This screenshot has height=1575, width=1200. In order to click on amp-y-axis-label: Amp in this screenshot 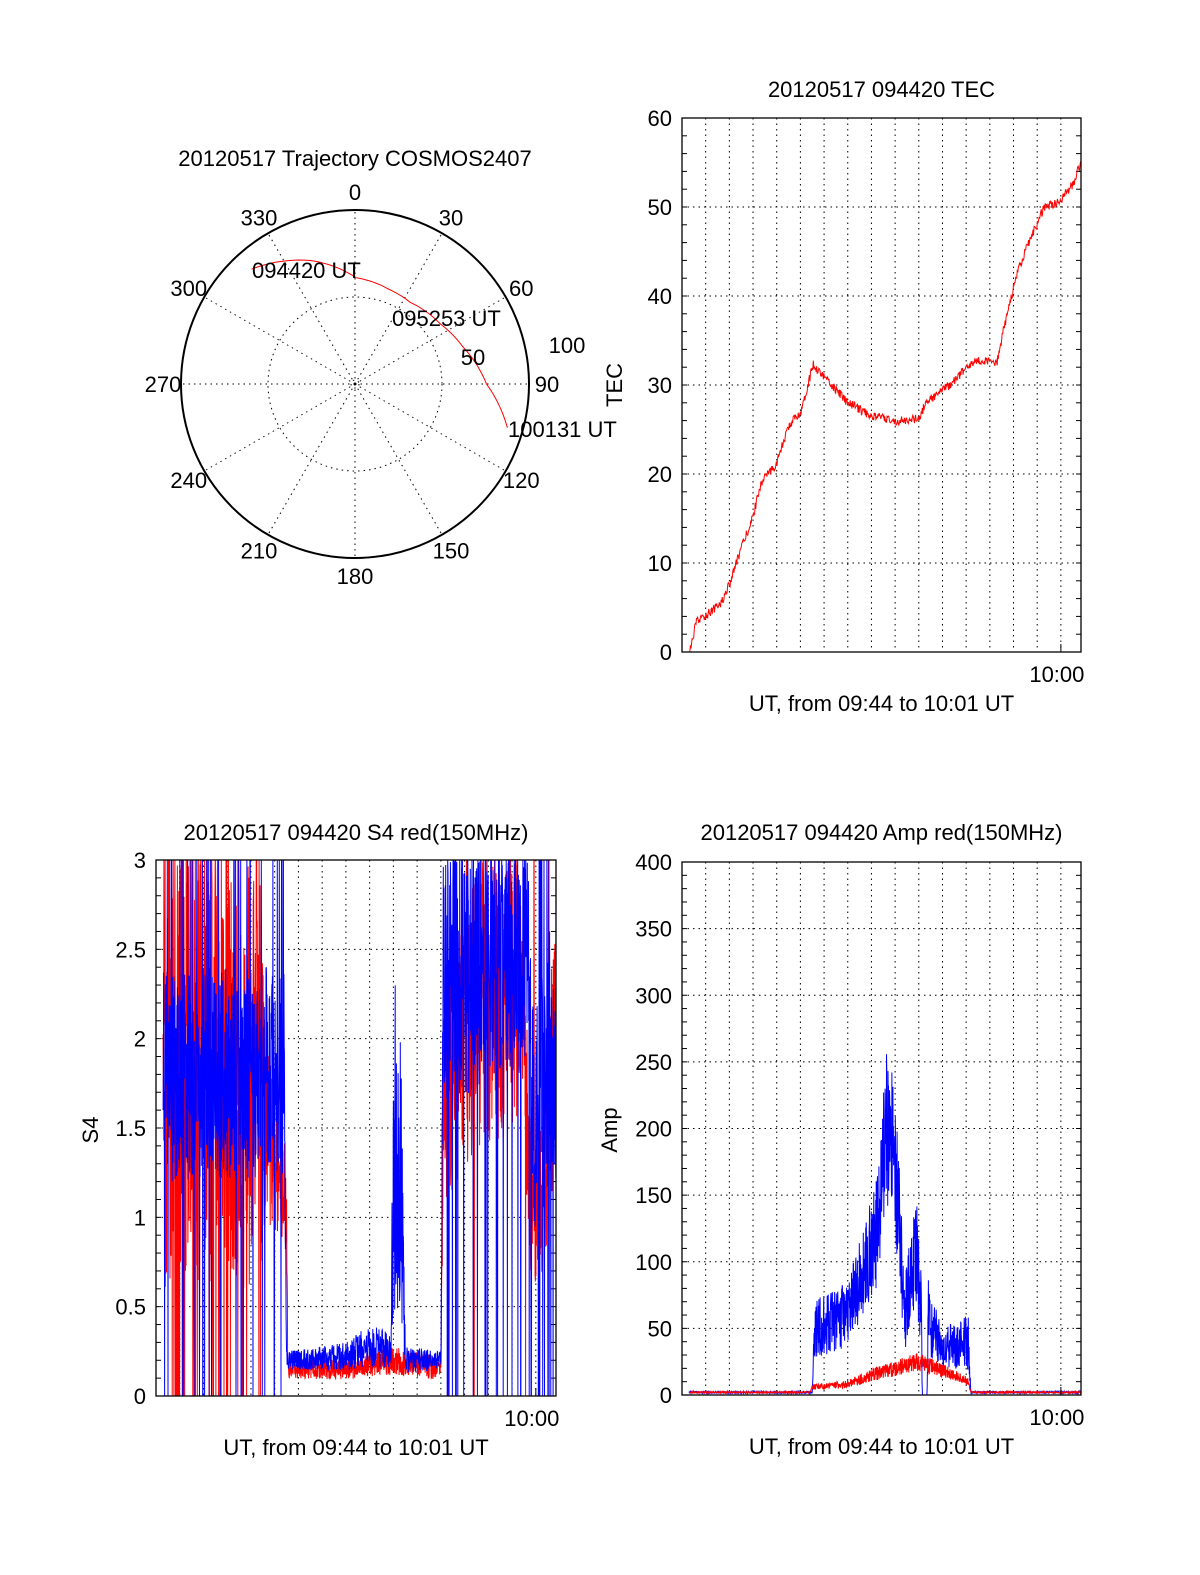, I will do `click(609, 1129)`.